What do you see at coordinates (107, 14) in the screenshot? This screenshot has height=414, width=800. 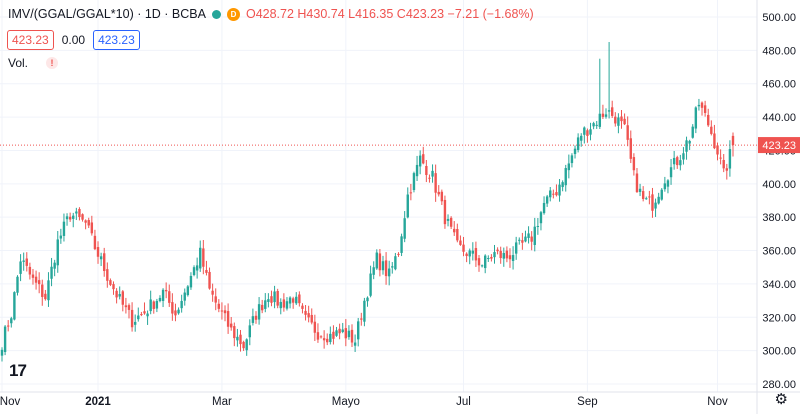 I see `symbol-label: IMV/(GGAL/GGAL*10) · 1D · BCBA` at bounding box center [107, 14].